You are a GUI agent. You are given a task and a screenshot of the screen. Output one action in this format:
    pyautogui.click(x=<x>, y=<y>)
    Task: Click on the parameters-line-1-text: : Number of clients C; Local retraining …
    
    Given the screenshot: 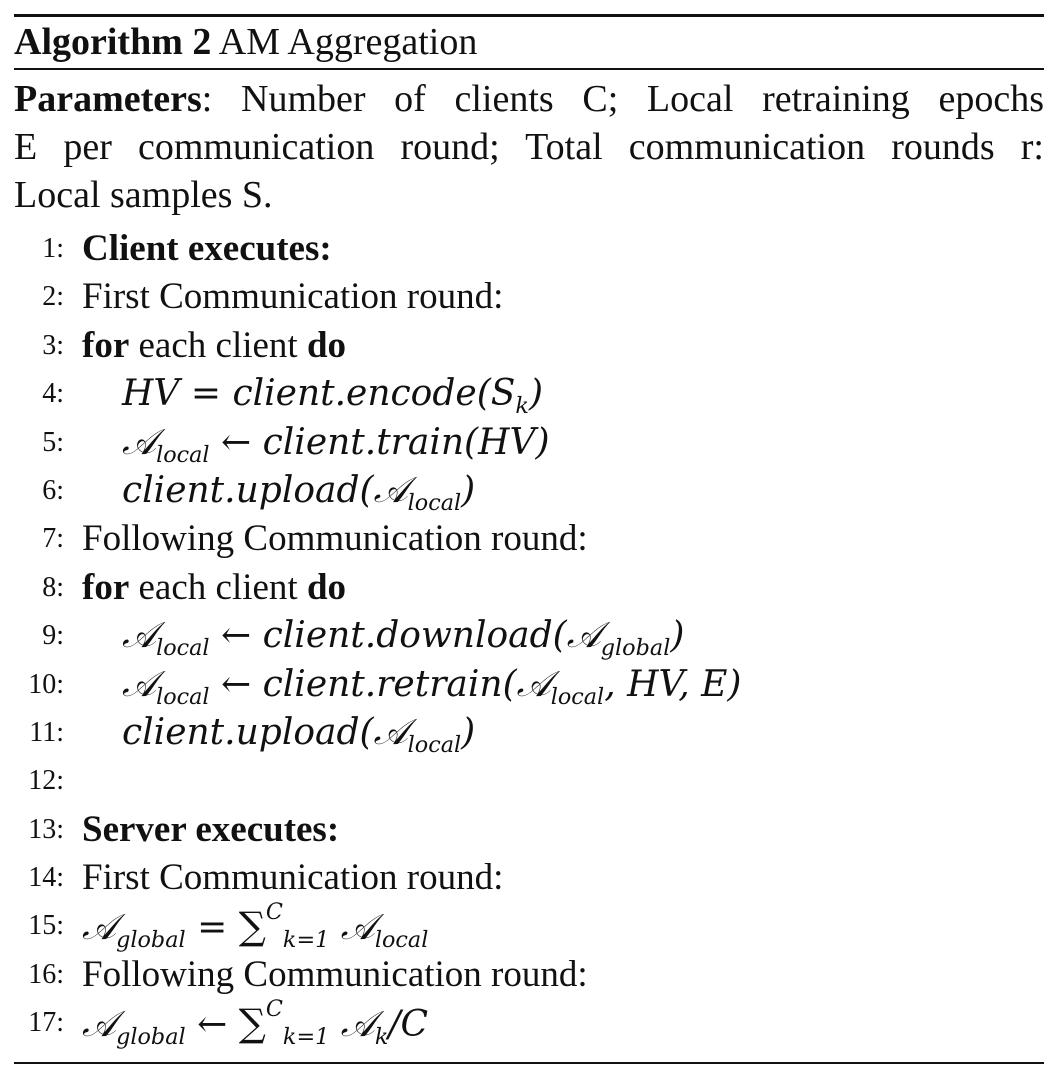 What is the action you would take?
    pyautogui.click(x=622, y=99)
    